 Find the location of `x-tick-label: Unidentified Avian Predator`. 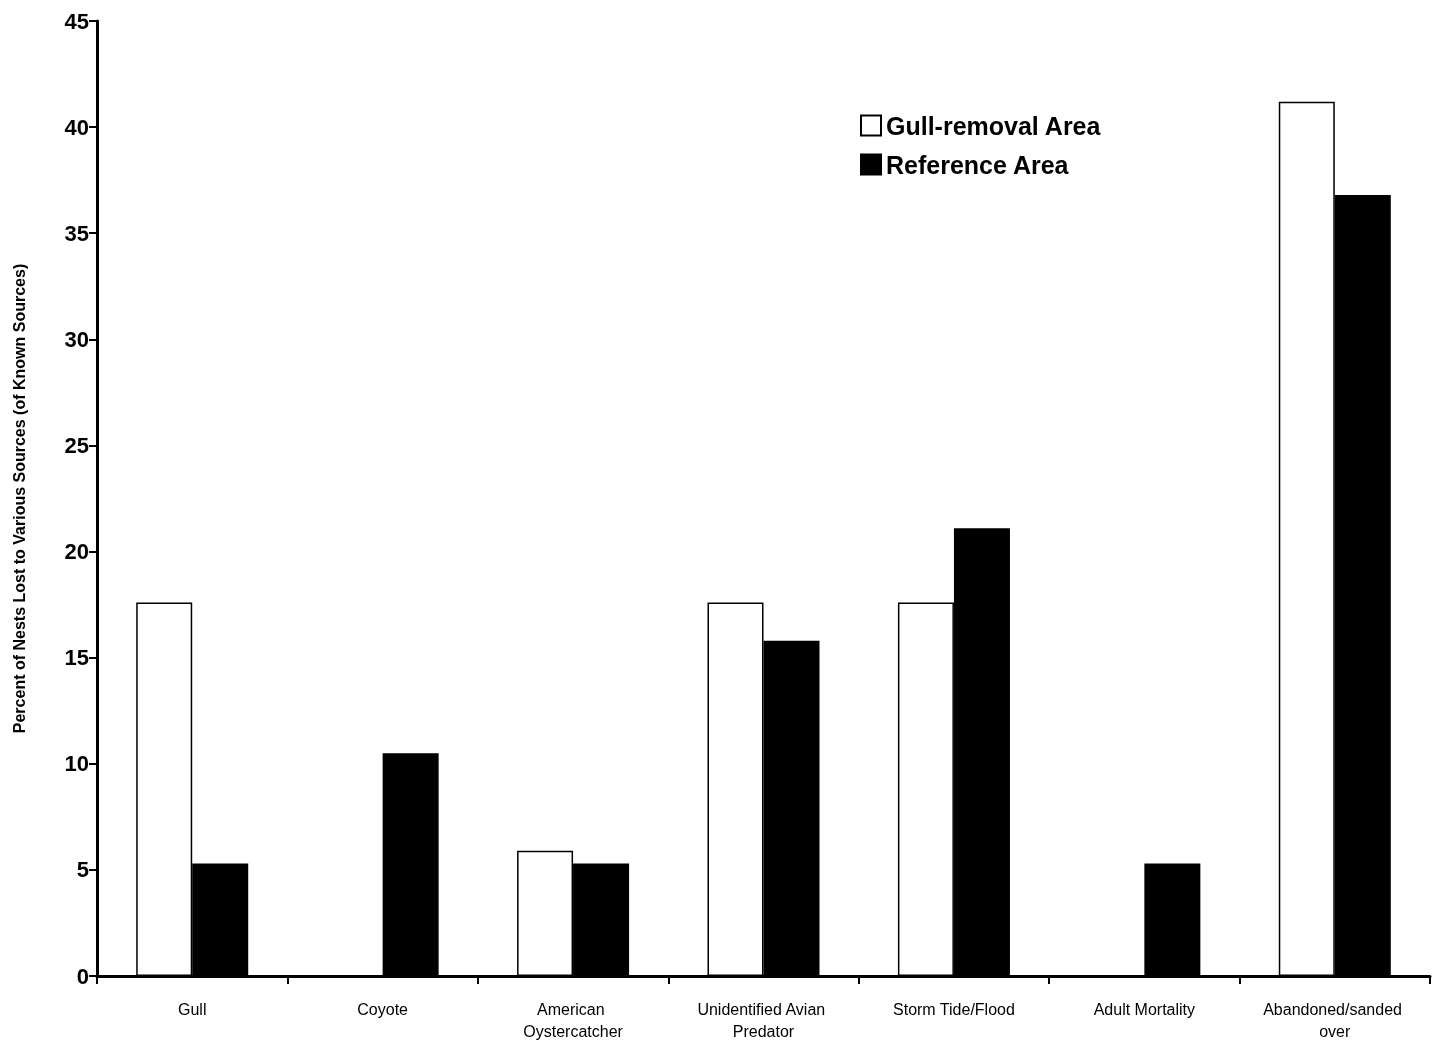

x-tick-label: Unidentified Avian Predator is located at coordinates (763, 1020).